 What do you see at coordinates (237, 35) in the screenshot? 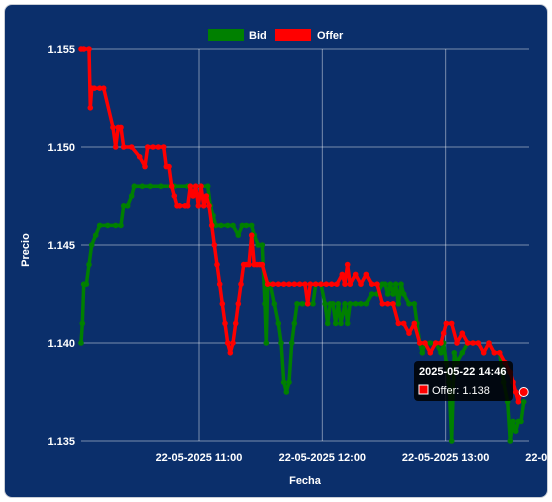
I see `legend-item-bid: Bid` at bounding box center [237, 35].